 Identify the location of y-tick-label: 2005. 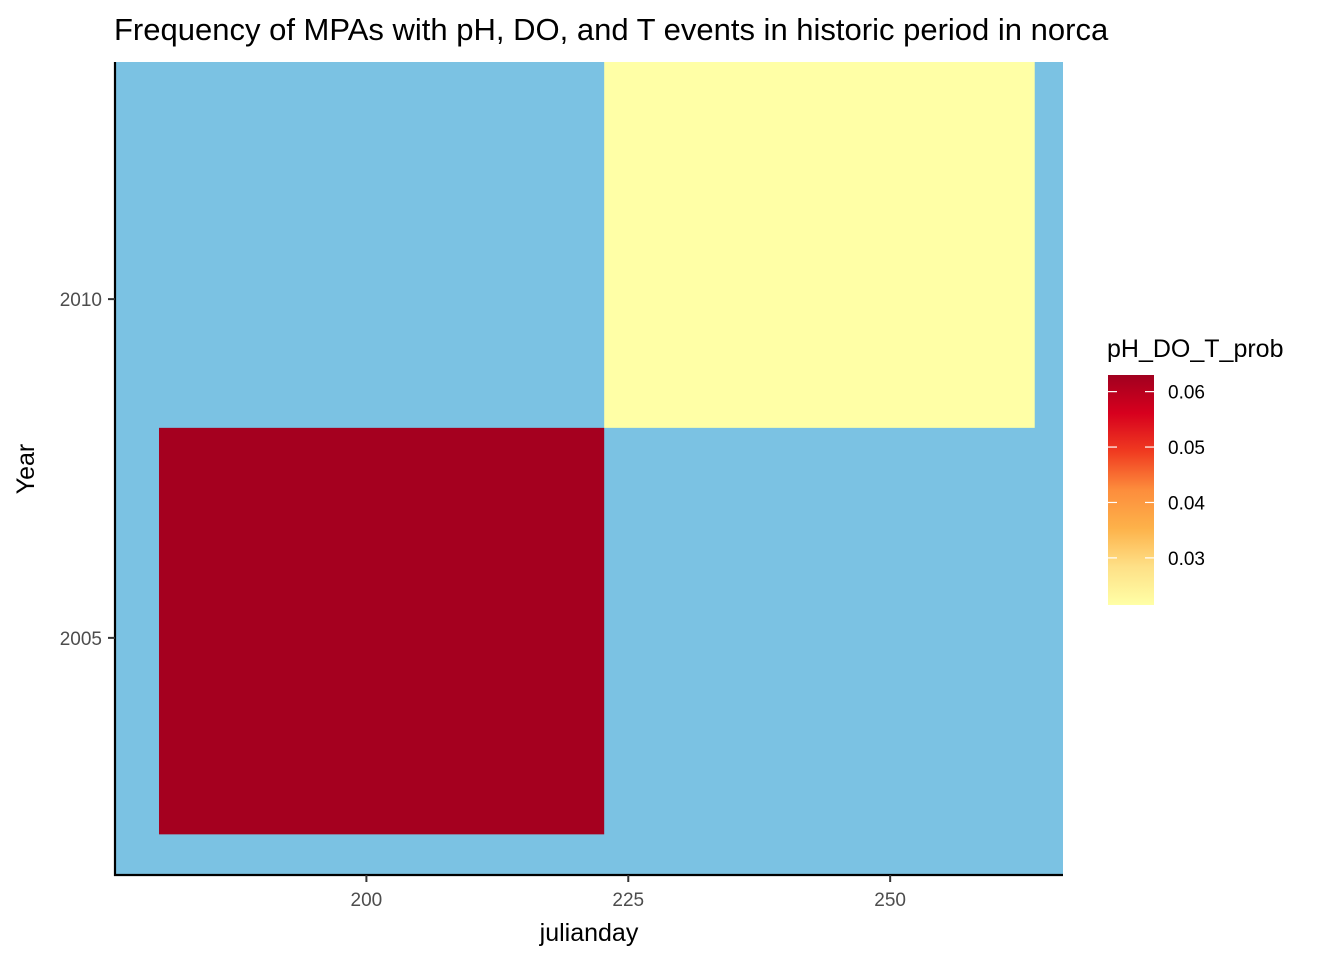
(81, 639).